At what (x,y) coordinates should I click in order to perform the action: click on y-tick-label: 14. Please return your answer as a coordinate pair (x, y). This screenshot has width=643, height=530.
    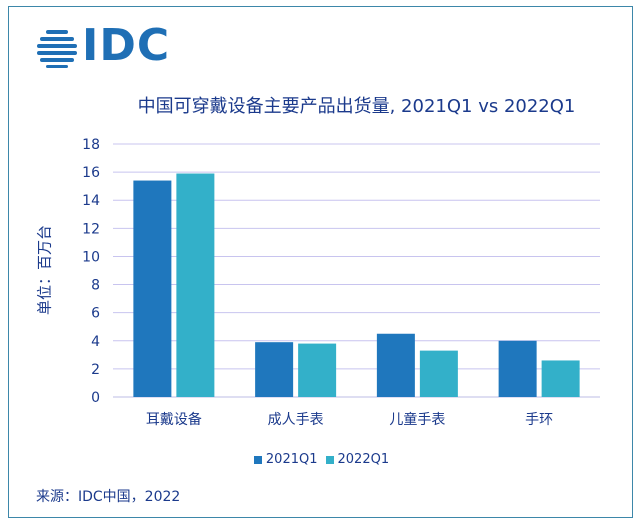
    Looking at the image, I should click on (91, 201).